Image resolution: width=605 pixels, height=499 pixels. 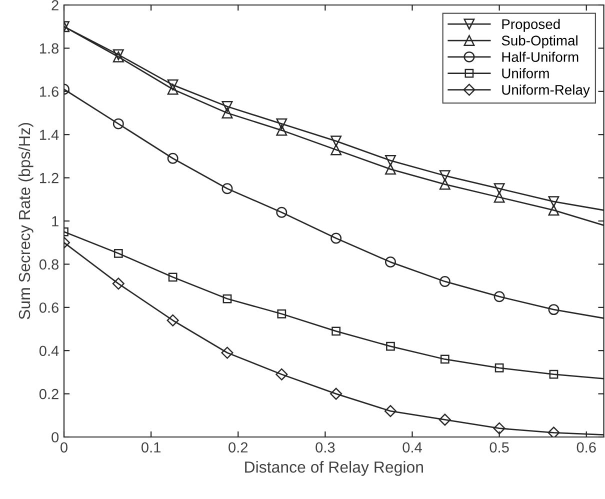 I want to click on y-tick-label: 1.8, so click(x=49, y=48).